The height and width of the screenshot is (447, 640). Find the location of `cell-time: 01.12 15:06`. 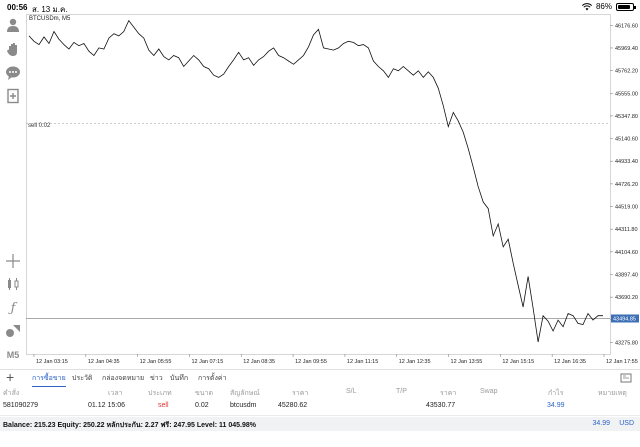

cell-time: 01.12 15:06 is located at coordinates (106, 405).